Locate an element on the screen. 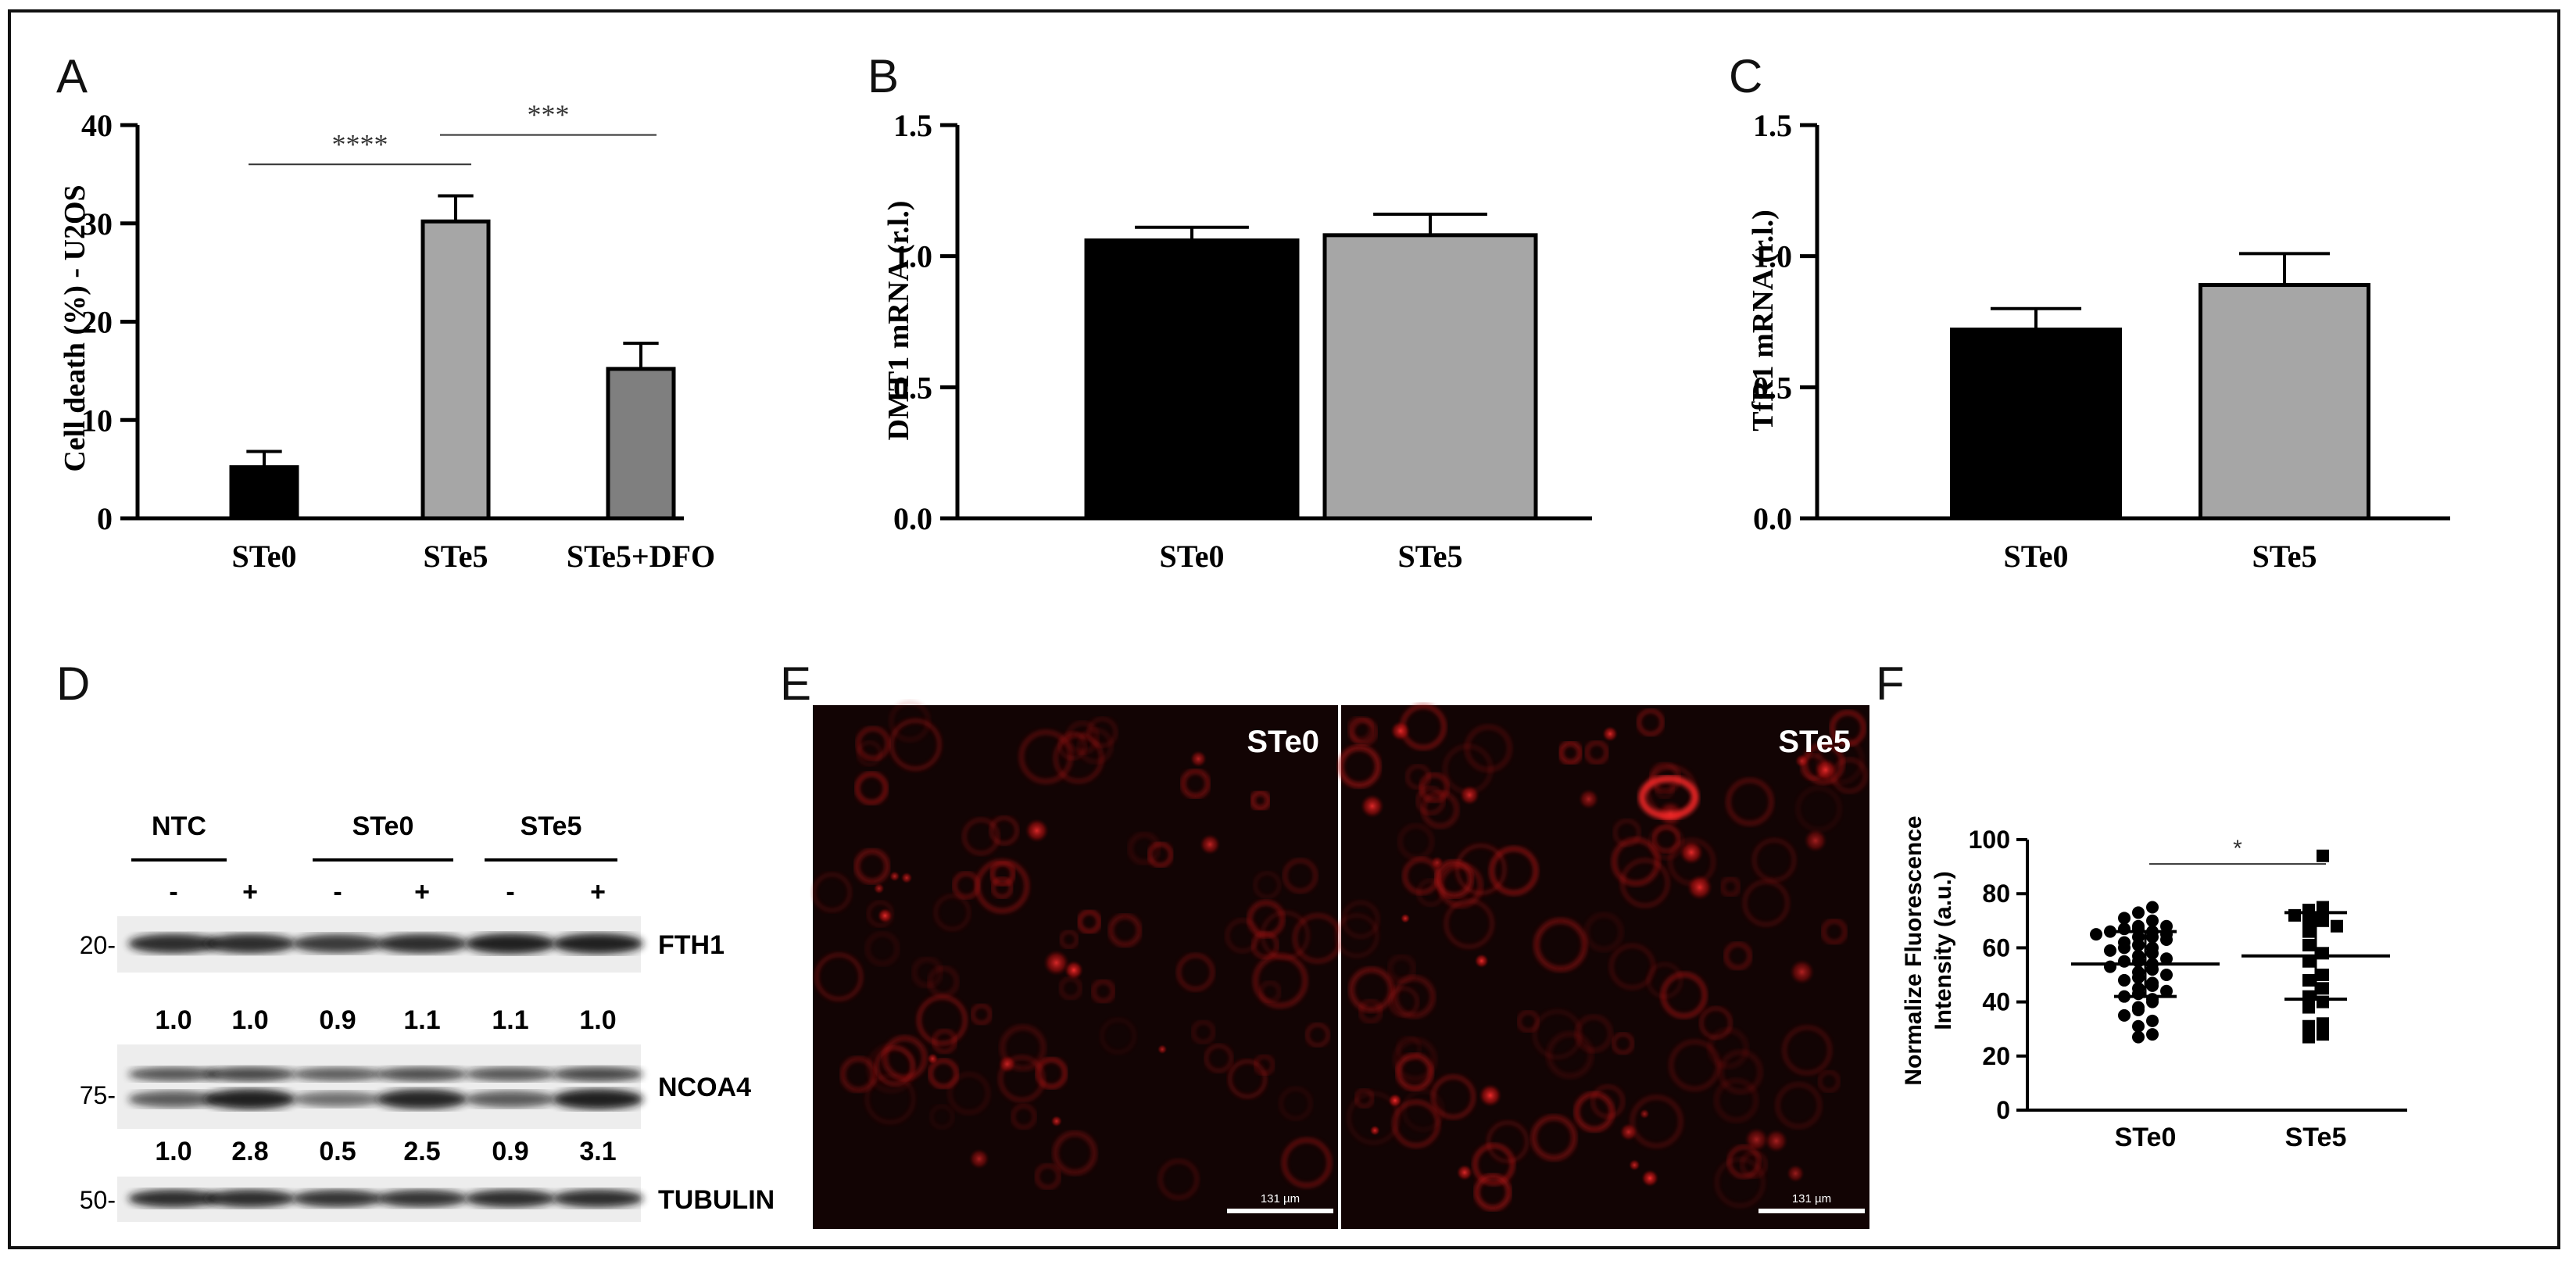  chart-b-y-axis-label: DMT1 mRNA (r.l.) is located at coordinates (898, 321).